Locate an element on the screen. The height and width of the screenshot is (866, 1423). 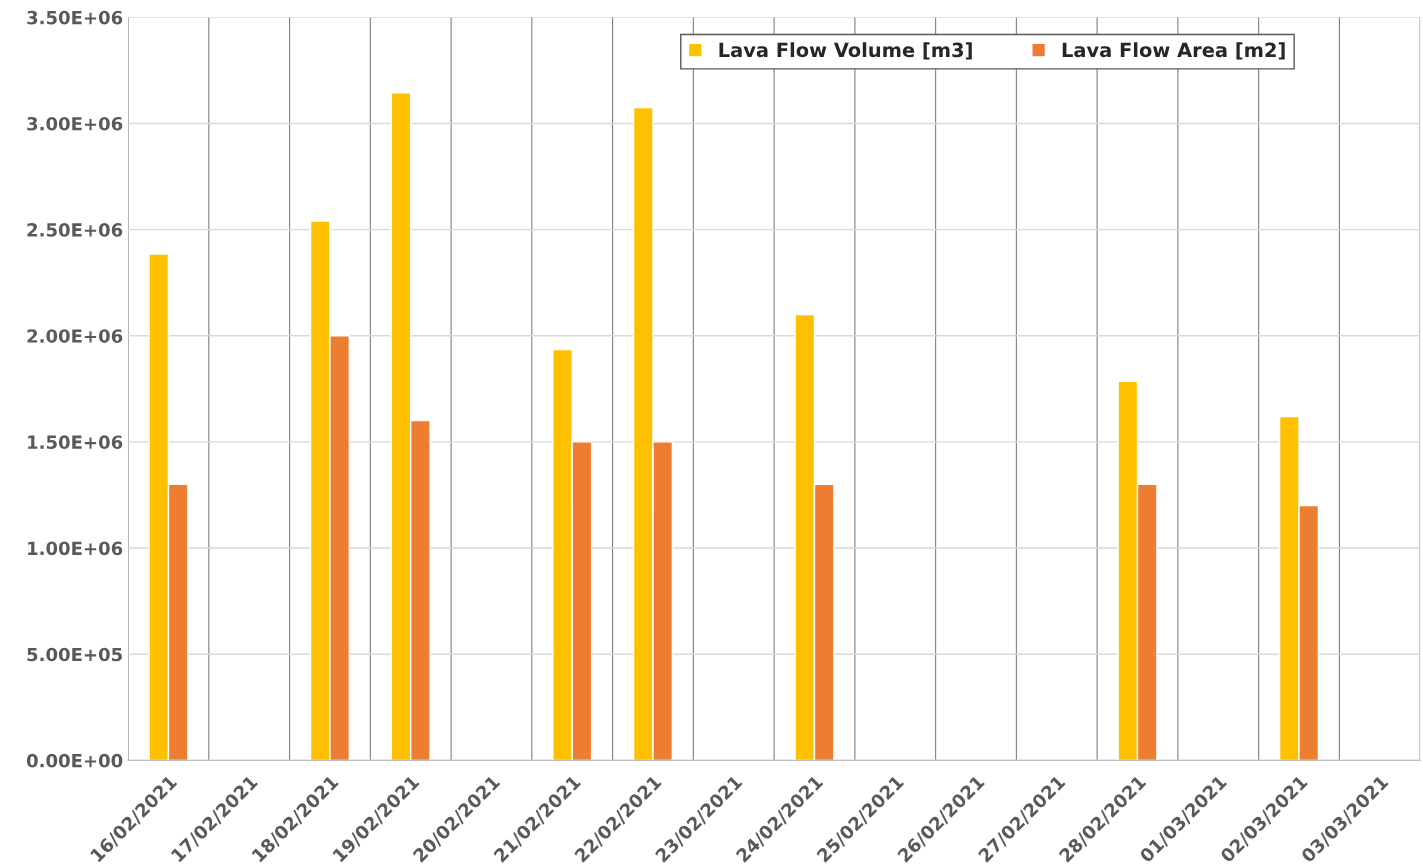
y-tick-label: 2.00E+06 is located at coordinates (75, 336).